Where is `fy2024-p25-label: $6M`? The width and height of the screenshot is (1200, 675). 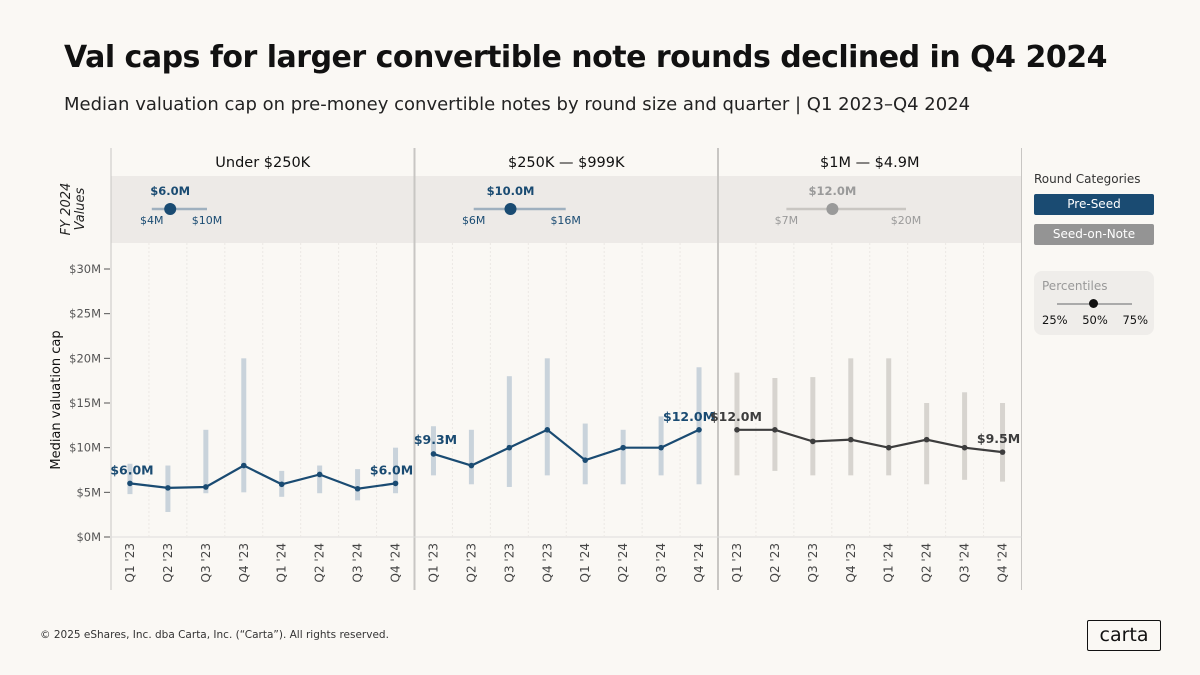
fy2024-p25-label: $6M is located at coordinates (474, 220).